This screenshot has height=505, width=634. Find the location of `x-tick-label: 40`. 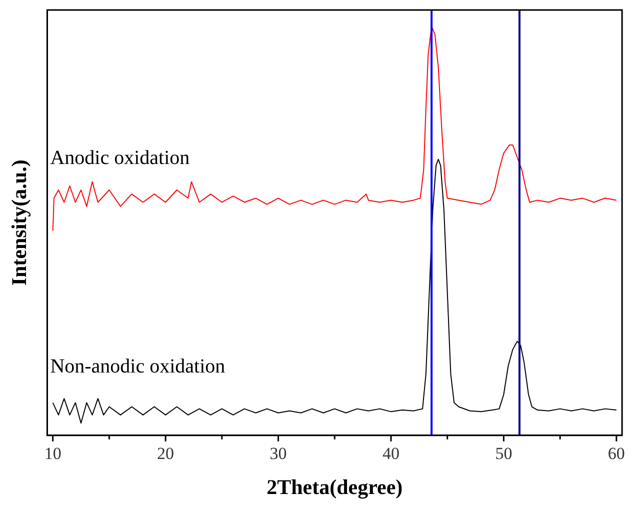

x-tick-label: 40 is located at coordinates (391, 454).